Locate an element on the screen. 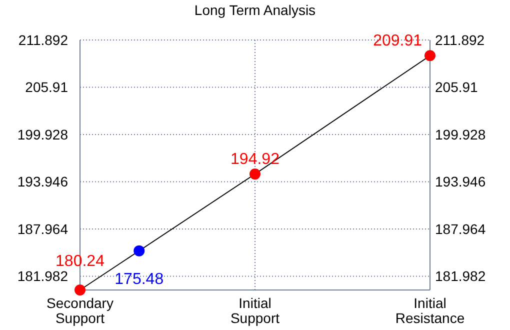 Image resolution: width=510 pixels, height=330 pixels. y-tick-label: 199.928 is located at coordinates (42, 134).